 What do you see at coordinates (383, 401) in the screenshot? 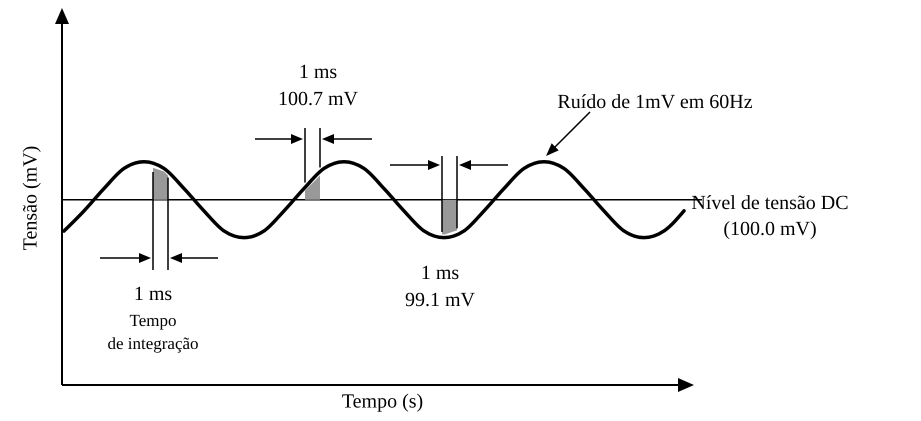
I see `x-axis-title: Tempo (s)` at bounding box center [383, 401].